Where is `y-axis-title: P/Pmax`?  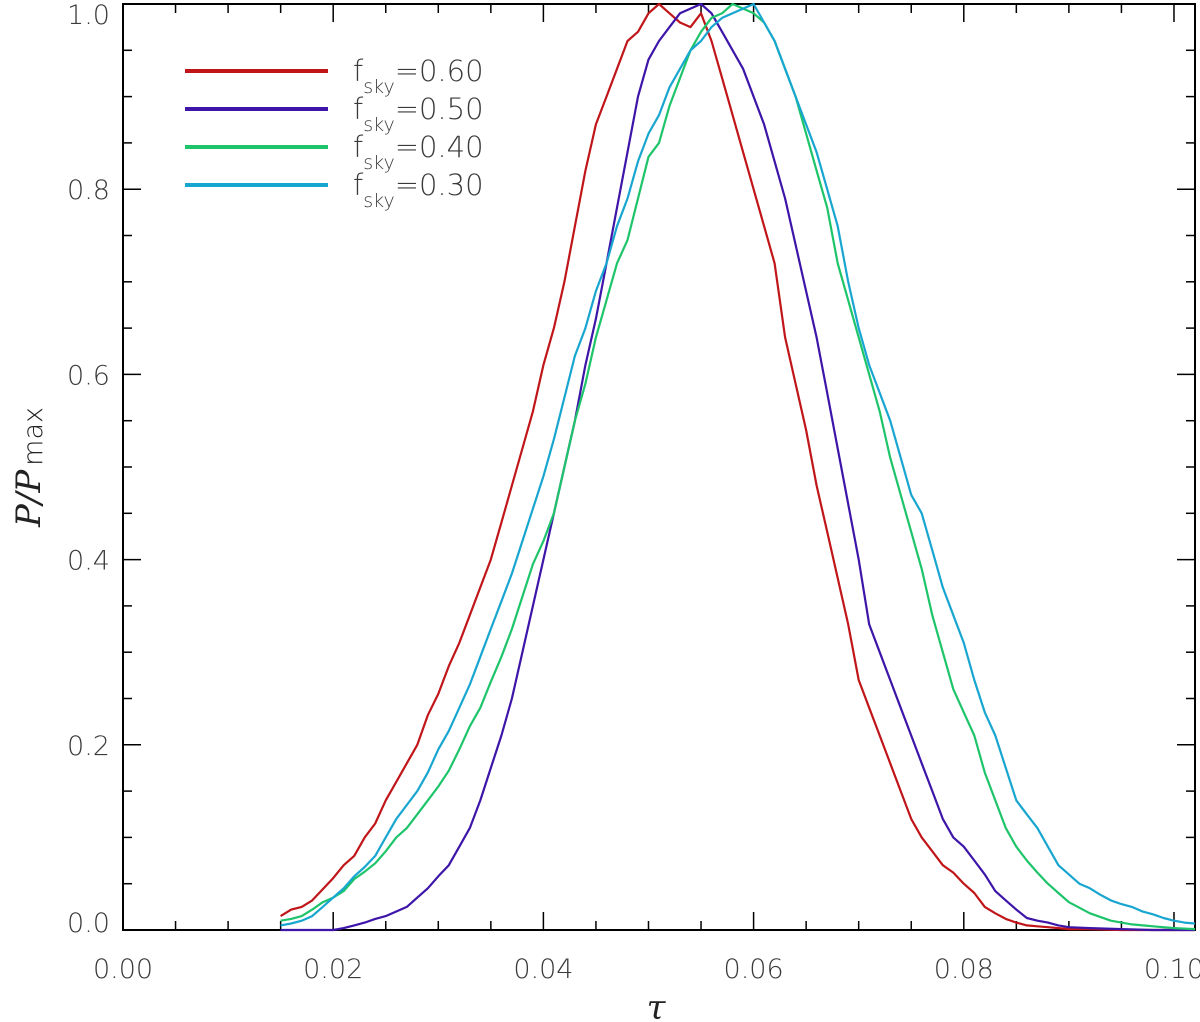
y-axis-title: P/Pmax is located at coordinates (29, 467).